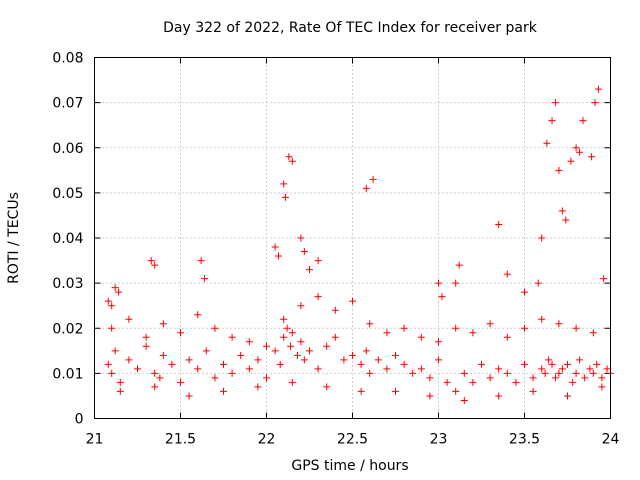 The image size is (640, 480). What do you see at coordinates (67, 104) in the screenshot?
I see `y-tick-label: 0.07` at bounding box center [67, 104].